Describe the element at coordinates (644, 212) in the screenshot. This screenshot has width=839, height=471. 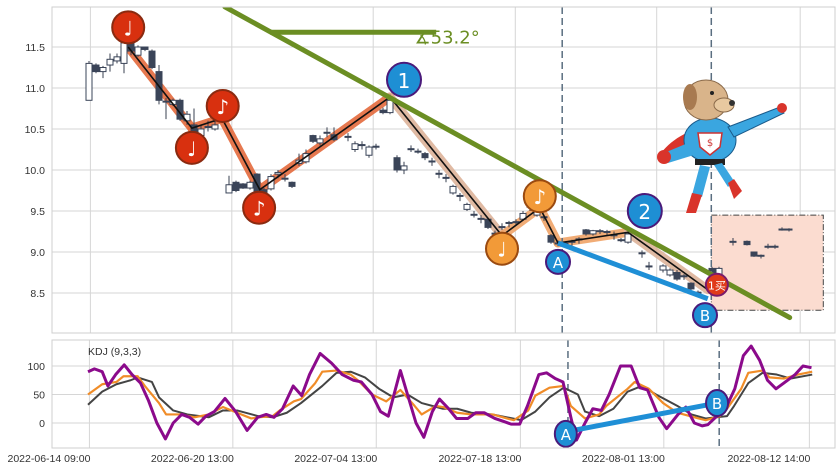
I see `marker-label: 2` at that location.